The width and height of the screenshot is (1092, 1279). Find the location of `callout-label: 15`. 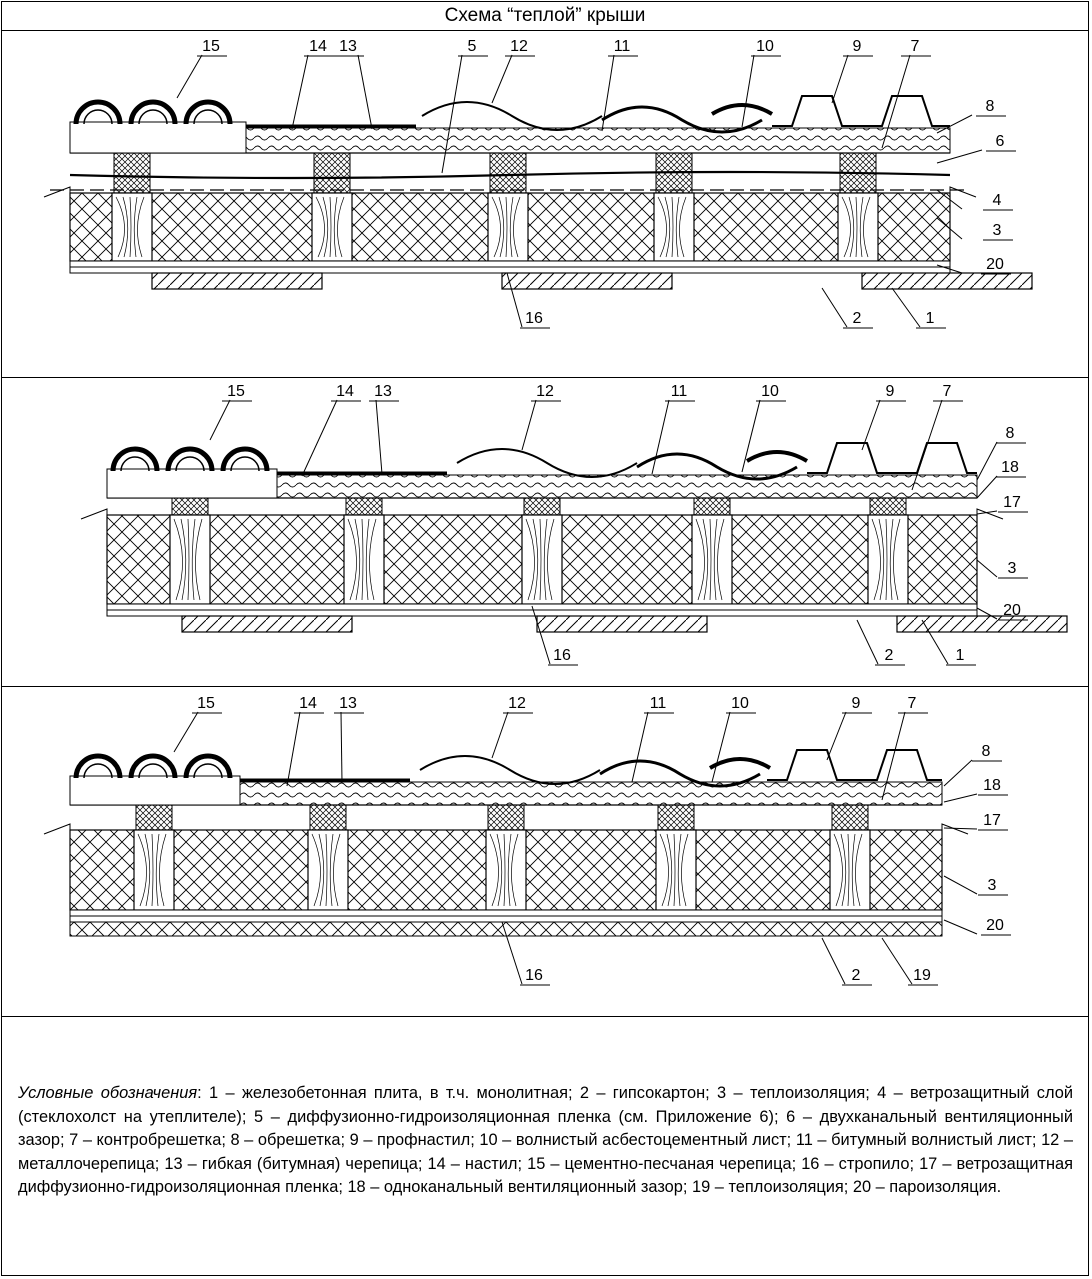

callout-label: 15 is located at coordinates (236, 391).